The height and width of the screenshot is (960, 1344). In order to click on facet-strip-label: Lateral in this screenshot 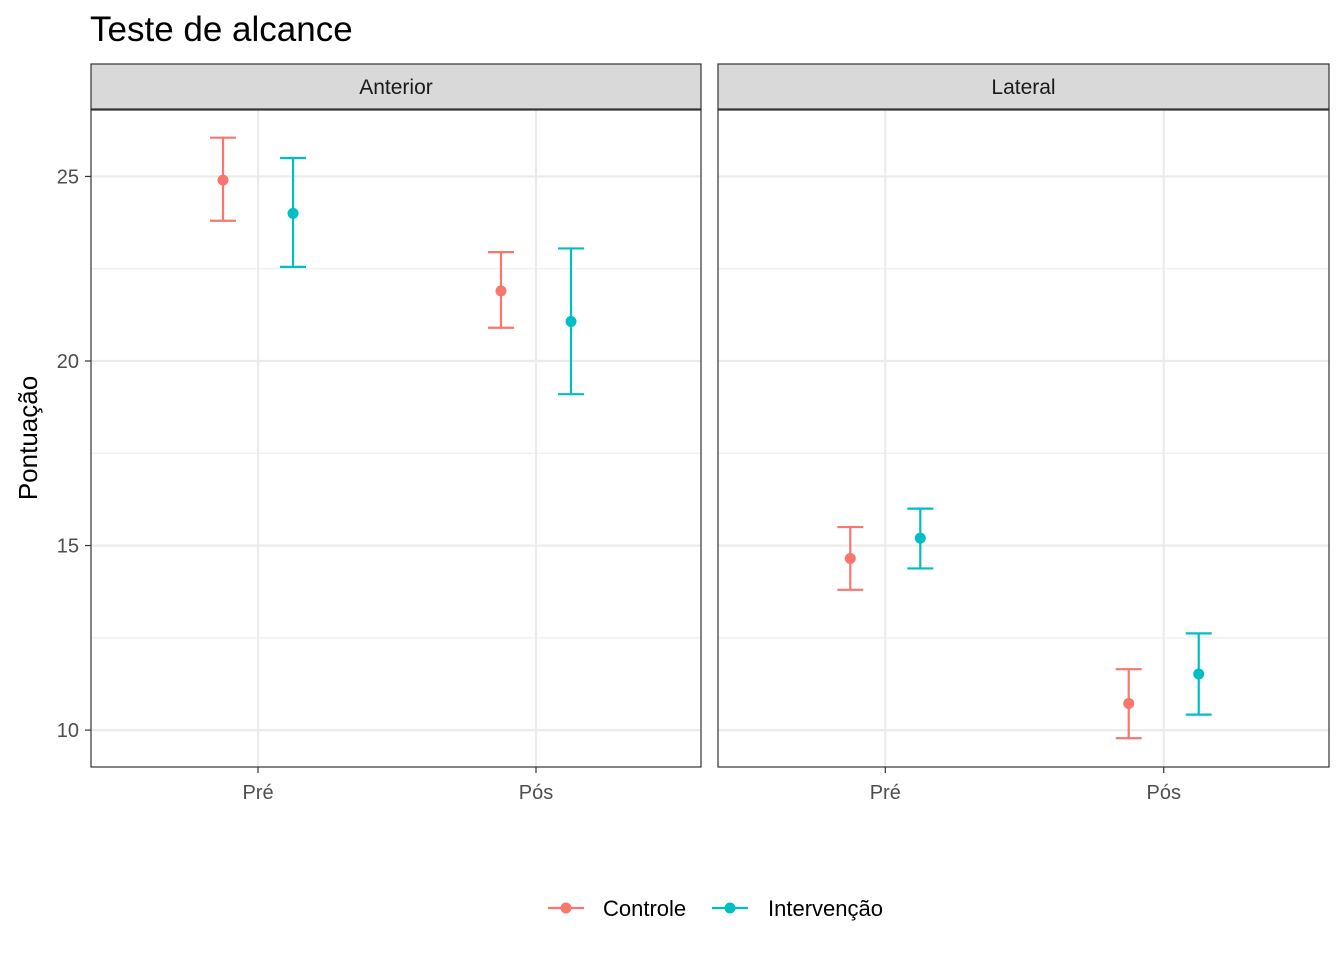, I will do `click(1023, 87)`.